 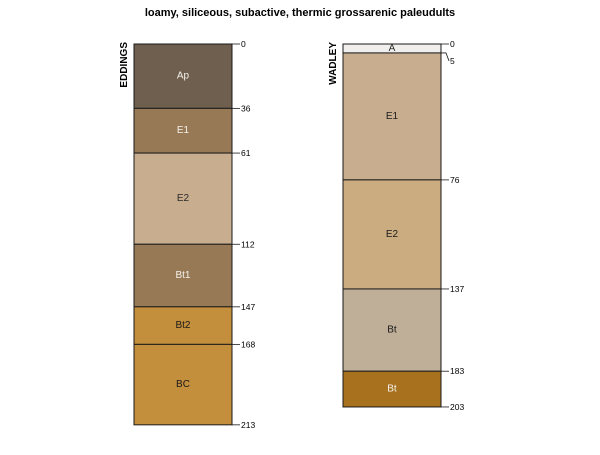 I want to click on depth-label-wadley-5: 5, so click(x=452, y=61).